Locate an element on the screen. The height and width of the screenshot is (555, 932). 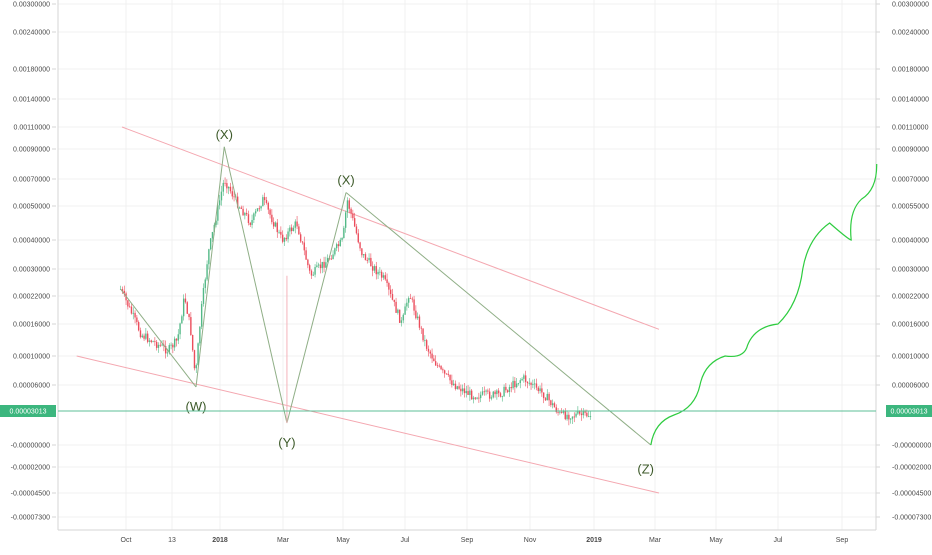
right-price-tick-label: 0.00040000 is located at coordinates (910, 241).